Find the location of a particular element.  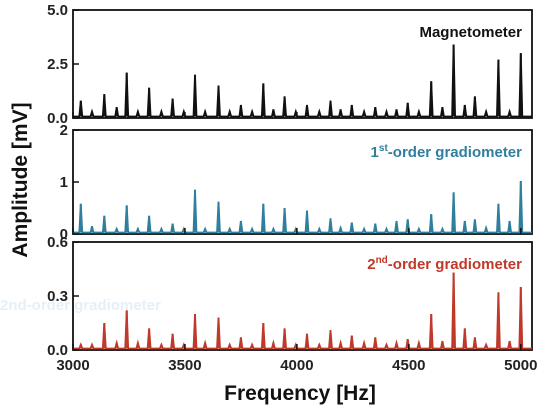

y-tick-label: 0 is located at coordinates (64, 234).